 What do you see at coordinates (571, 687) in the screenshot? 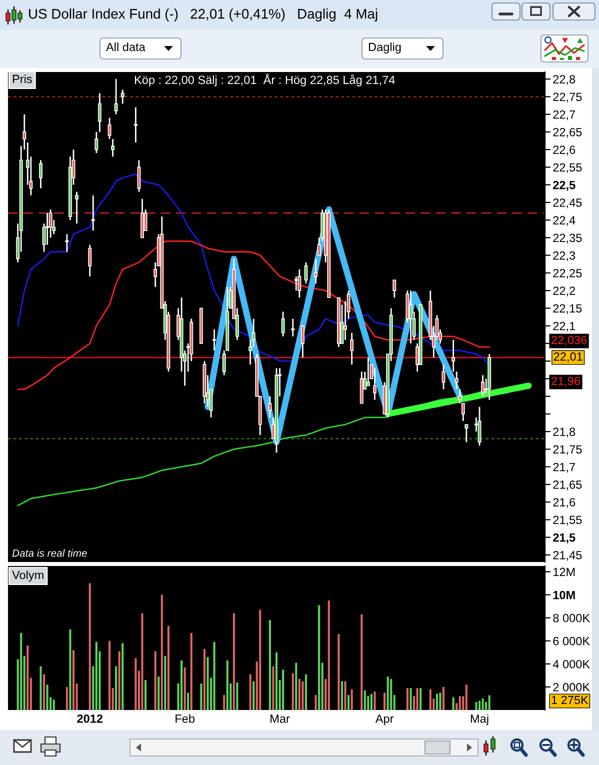
I see `y-tick-label: 2 000K` at bounding box center [571, 687].